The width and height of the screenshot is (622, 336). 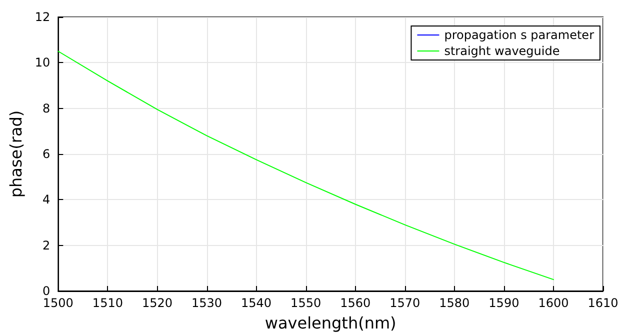 What do you see at coordinates (519, 35) in the screenshot?
I see `legend-label: propagation s parameter` at bounding box center [519, 35].